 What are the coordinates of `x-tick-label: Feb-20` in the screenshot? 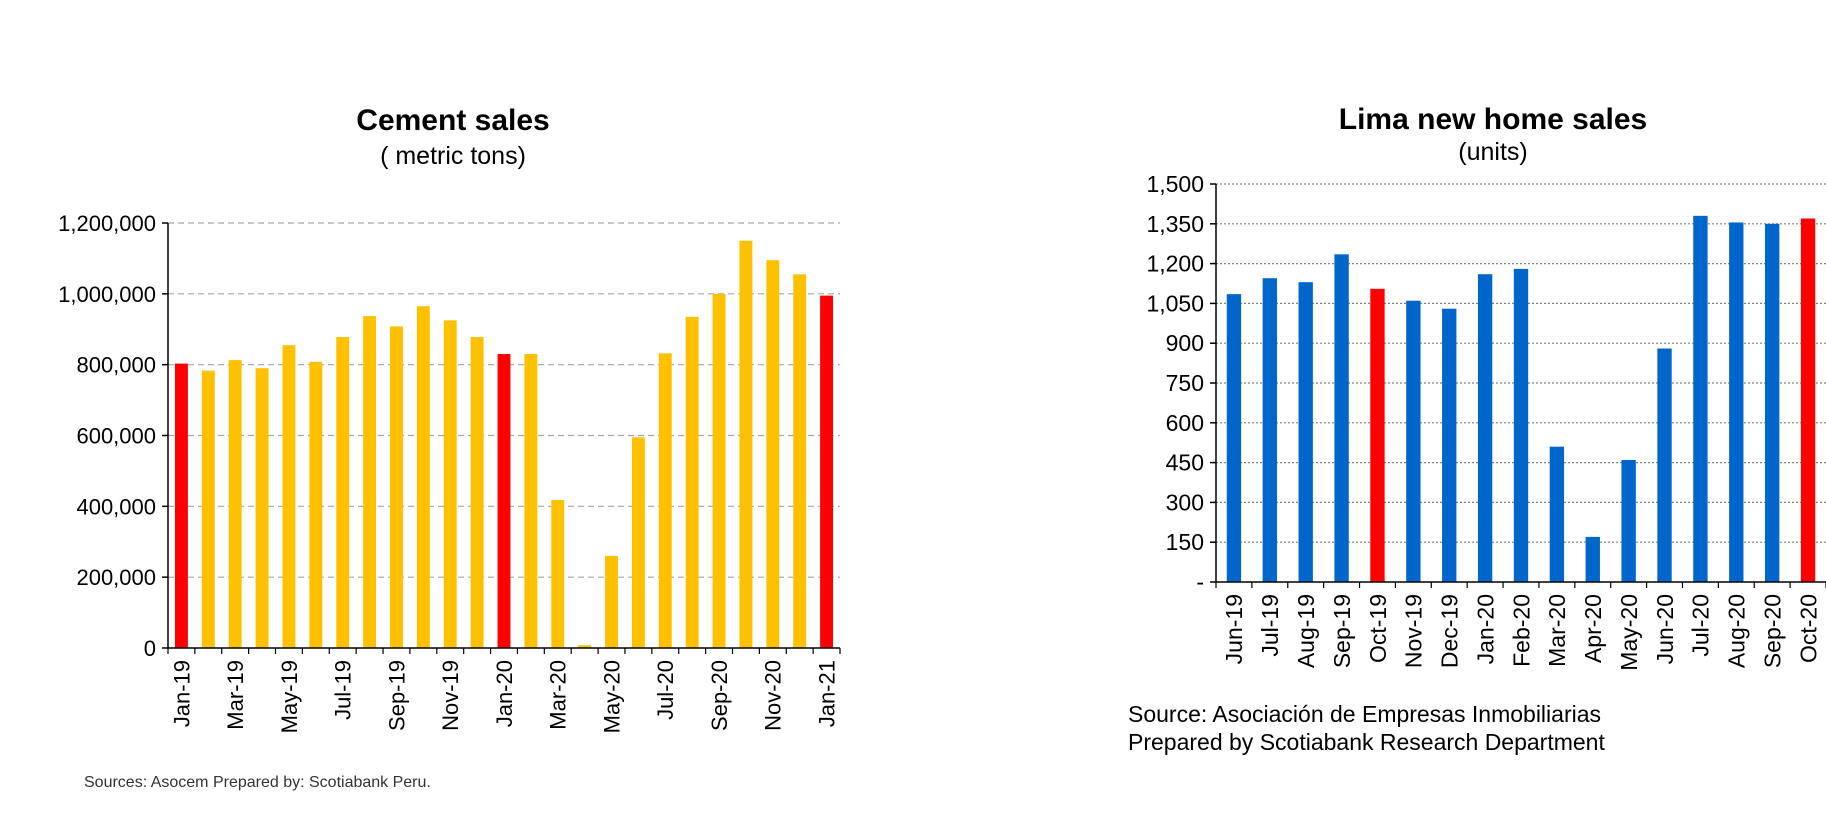 It's located at (1521, 630).